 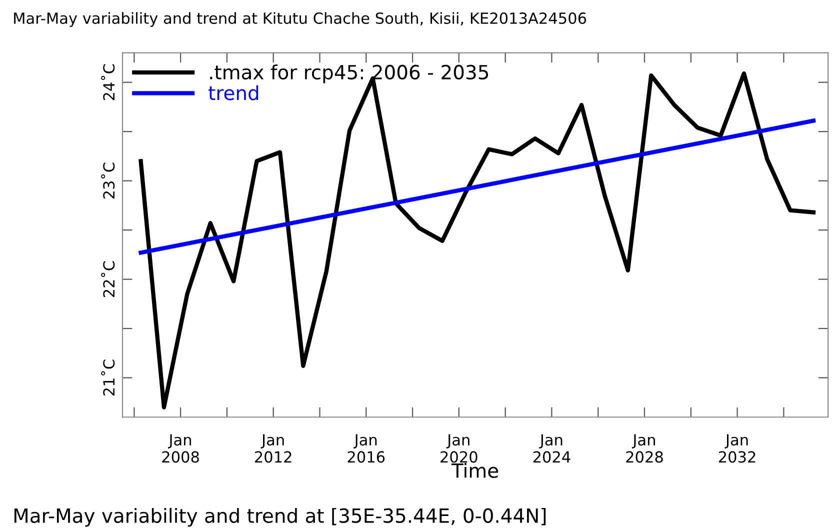 What do you see at coordinates (108, 378) in the screenshot?
I see `y-tick-label: 21˚C` at bounding box center [108, 378].